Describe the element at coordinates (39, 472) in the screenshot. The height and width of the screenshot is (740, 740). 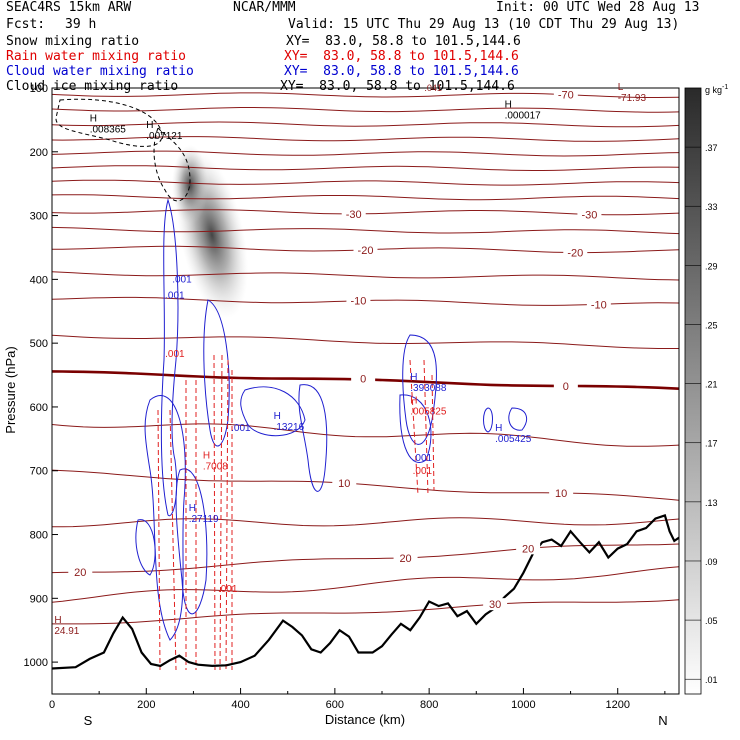
I see `y-tick-label: 700` at that location.